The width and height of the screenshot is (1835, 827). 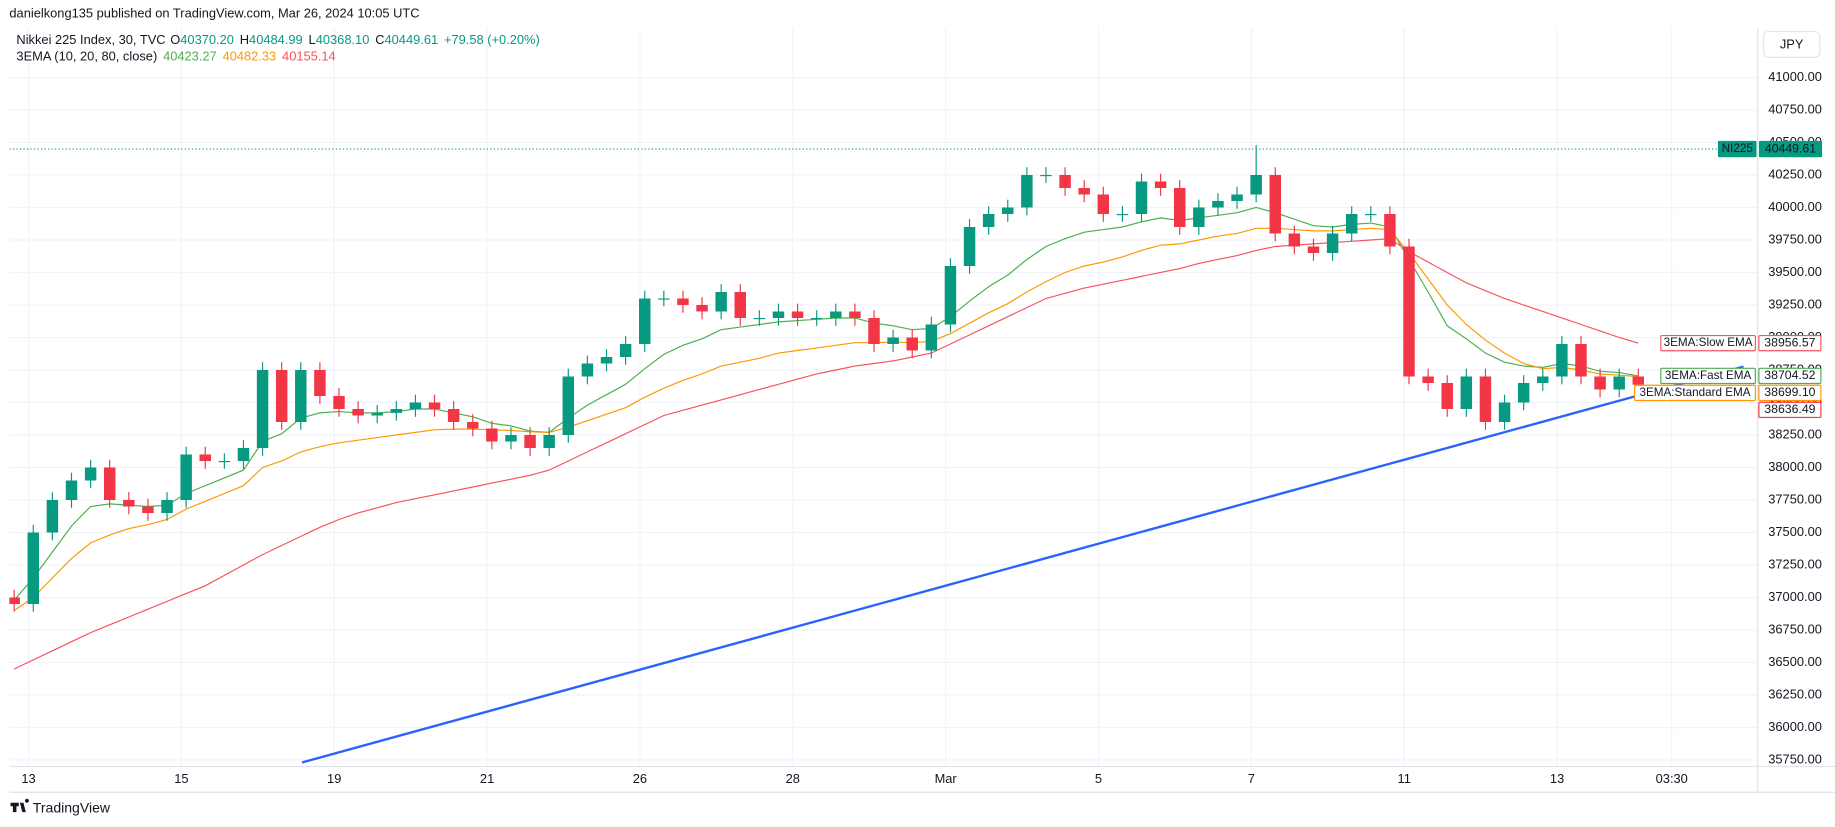 I want to click on currency: JPY, so click(x=1792, y=43).